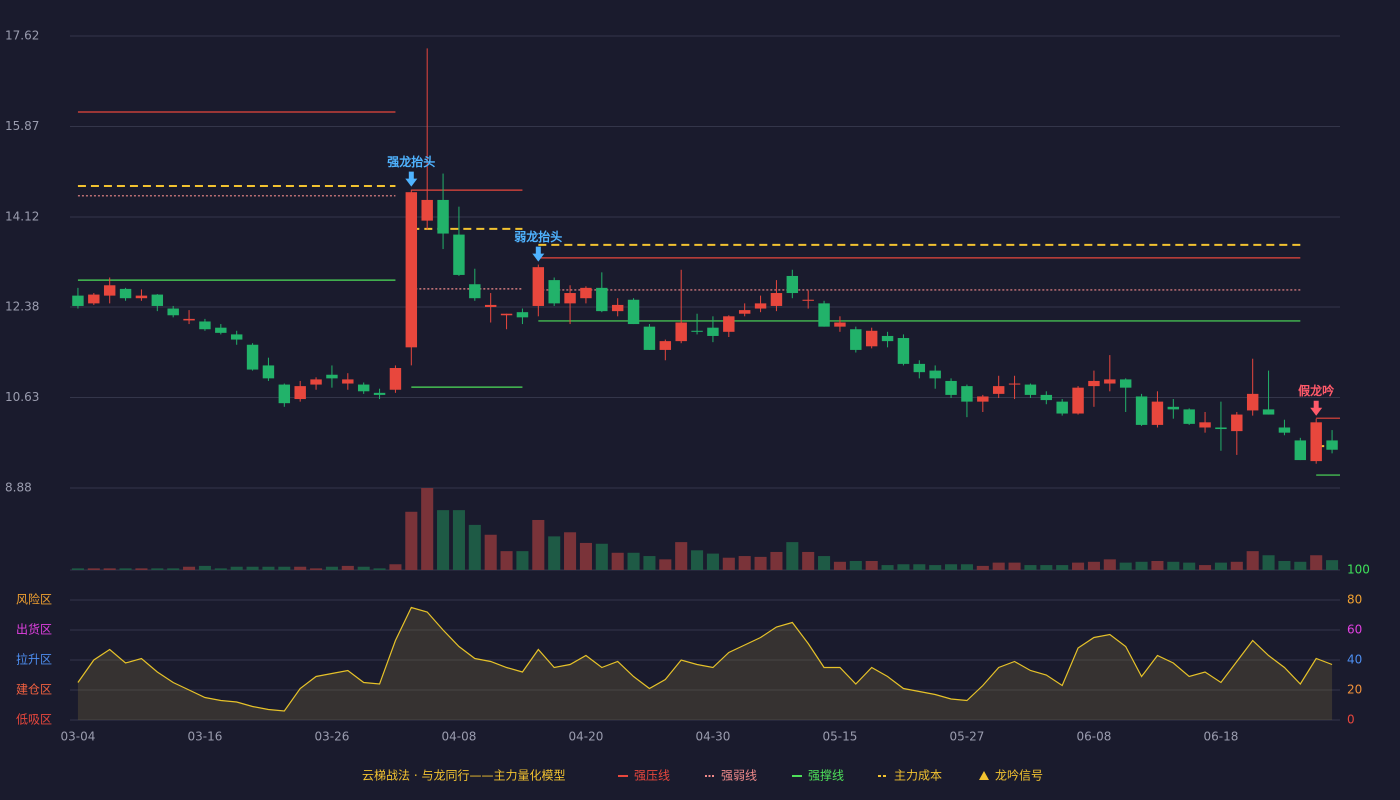 Image resolution: width=1400 pixels, height=800 pixels. I want to click on x-tick-label: 06-18, so click(1221, 737).